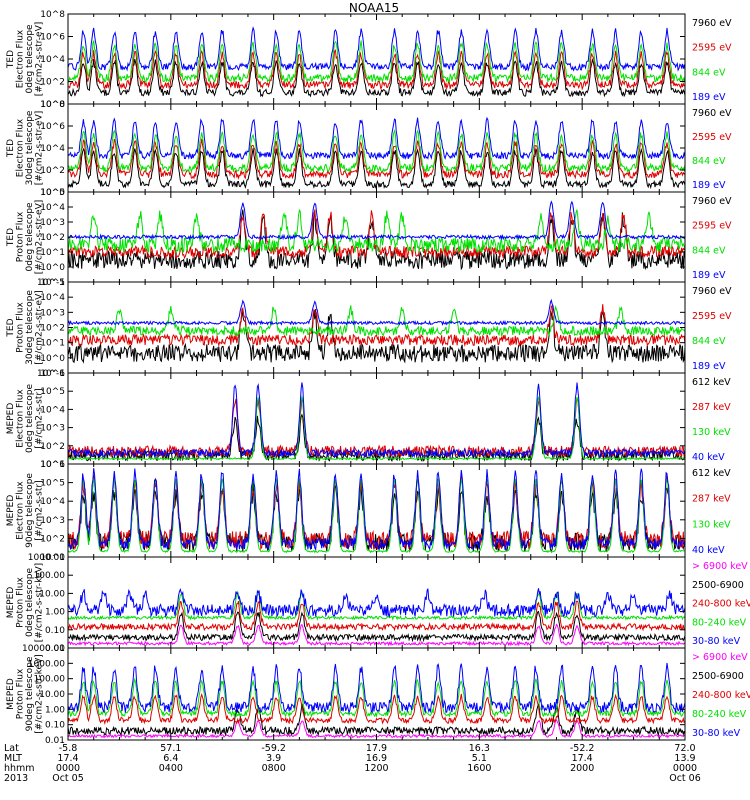  Describe the element at coordinates (711, 407) in the screenshot. I see `legend-entry: 287 keV` at that location.